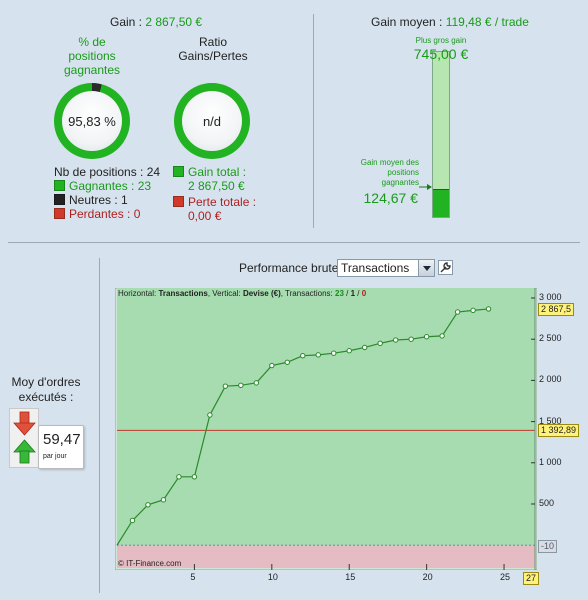 This screenshot has width=588, height=600. What do you see at coordinates (487, 22) in the screenshot?
I see `gain-moyen-value: 119,48 € / trade` at bounding box center [487, 22].